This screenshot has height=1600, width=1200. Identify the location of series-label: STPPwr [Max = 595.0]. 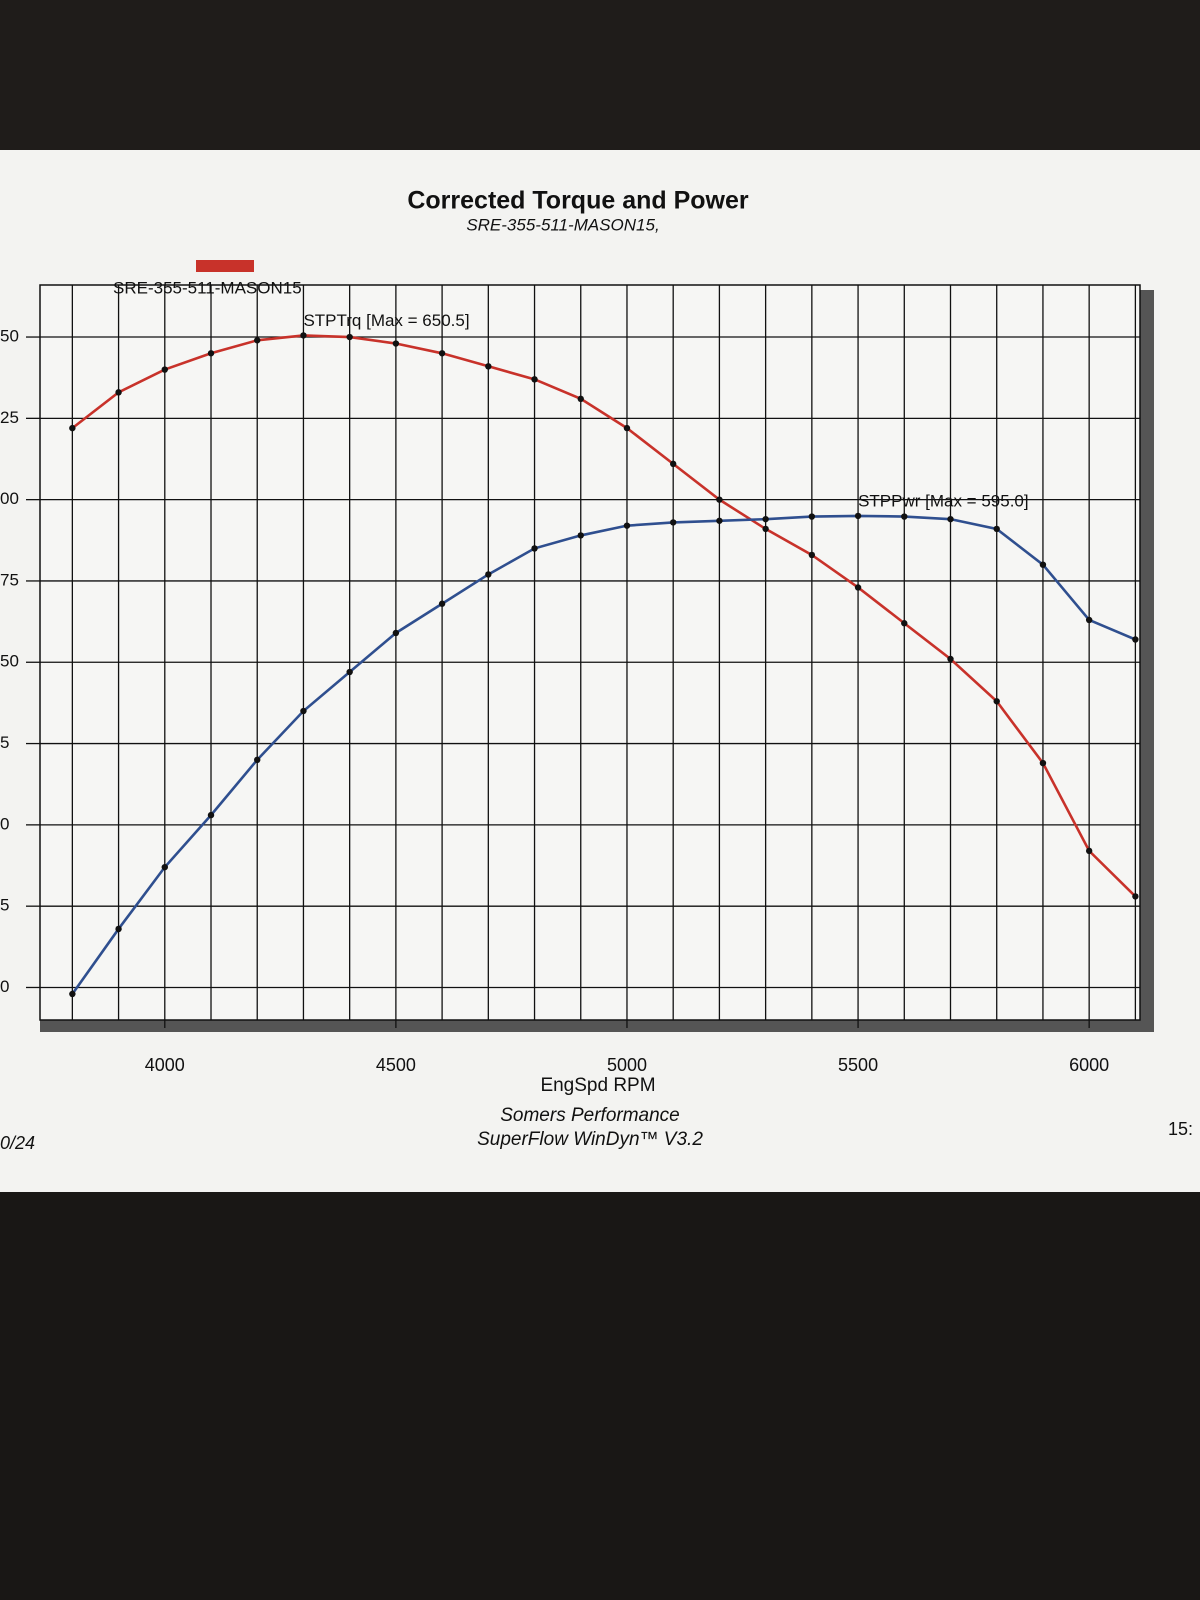
(943, 500).